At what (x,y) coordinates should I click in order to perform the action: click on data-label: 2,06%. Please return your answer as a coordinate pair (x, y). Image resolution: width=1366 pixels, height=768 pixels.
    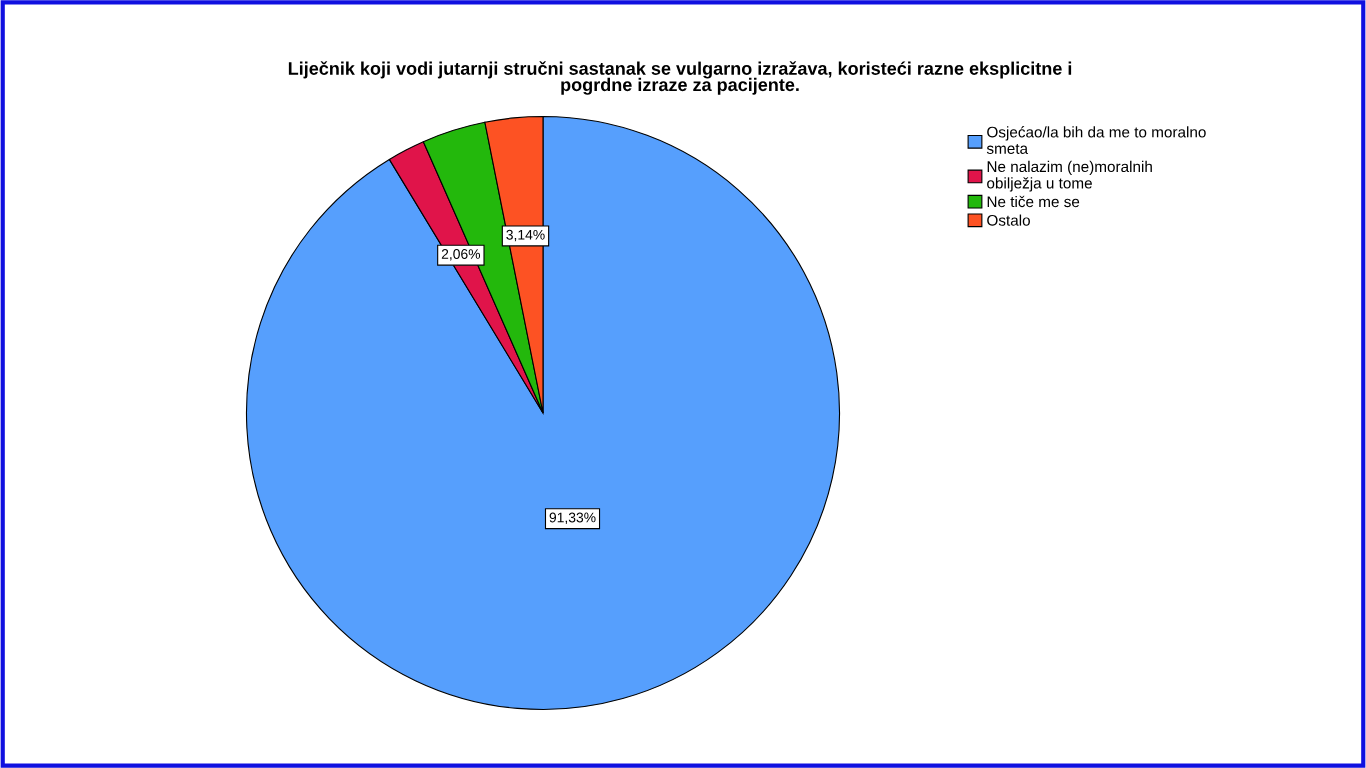
    Looking at the image, I should click on (461, 255).